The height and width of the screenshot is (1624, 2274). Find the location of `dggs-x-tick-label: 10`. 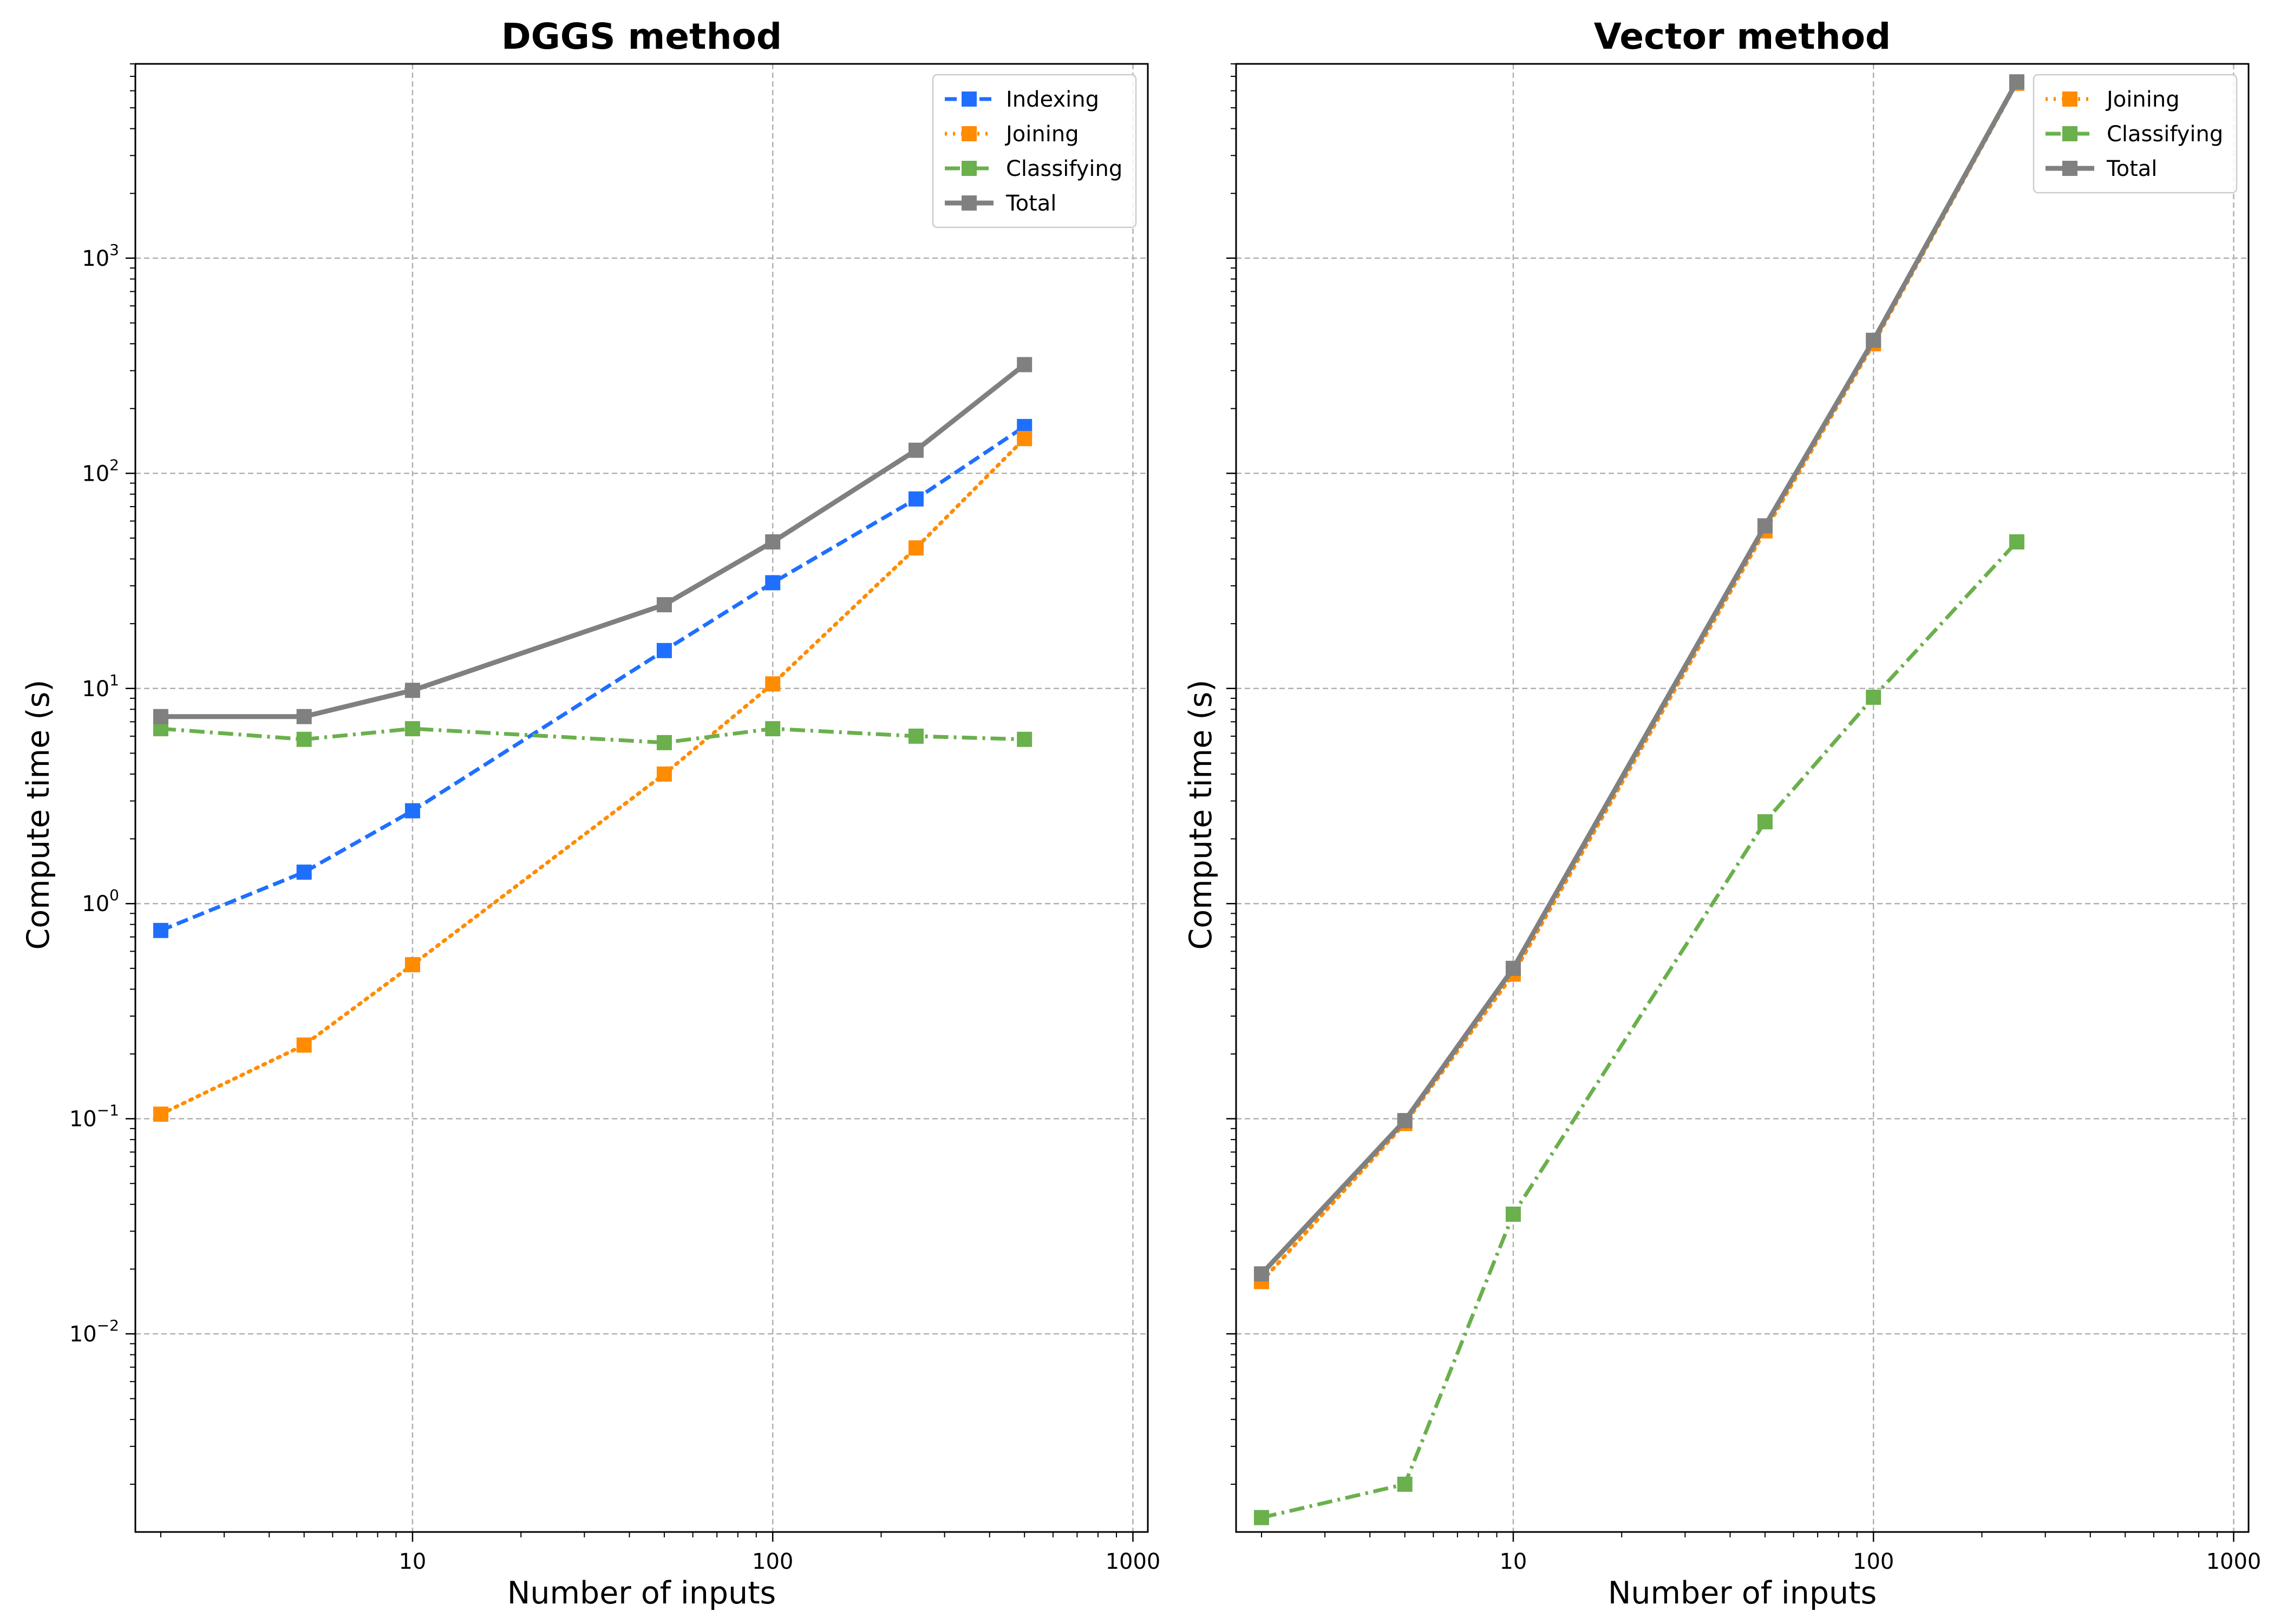

dggs-x-tick-label: 10 is located at coordinates (412, 1561).